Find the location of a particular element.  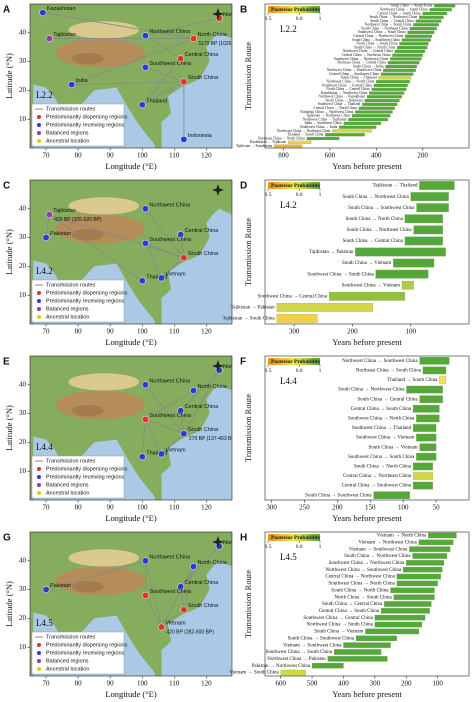

route-label: Tajikistan → Pakistan is located at coordinates (253, 308).